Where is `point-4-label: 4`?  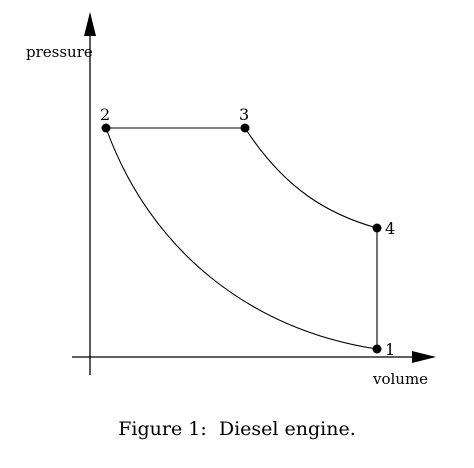
point-4-label: 4 is located at coordinates (390, 228).